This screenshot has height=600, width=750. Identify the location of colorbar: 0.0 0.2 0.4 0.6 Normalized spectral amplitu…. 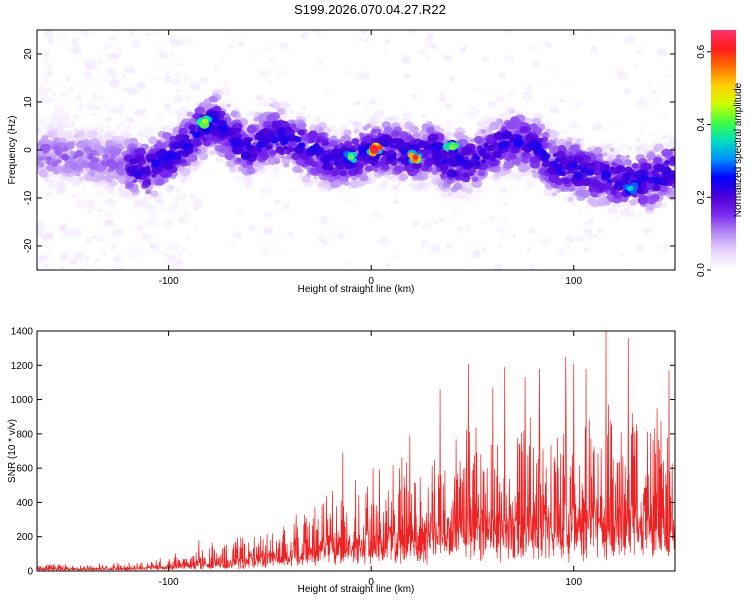
(720, 153).